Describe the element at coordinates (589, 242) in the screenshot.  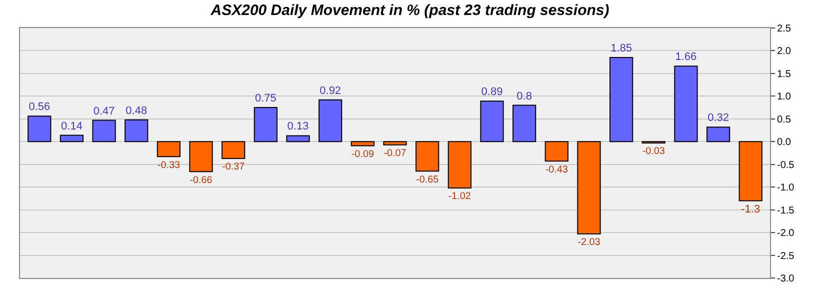
I see `data-label: -2.03` at that location.